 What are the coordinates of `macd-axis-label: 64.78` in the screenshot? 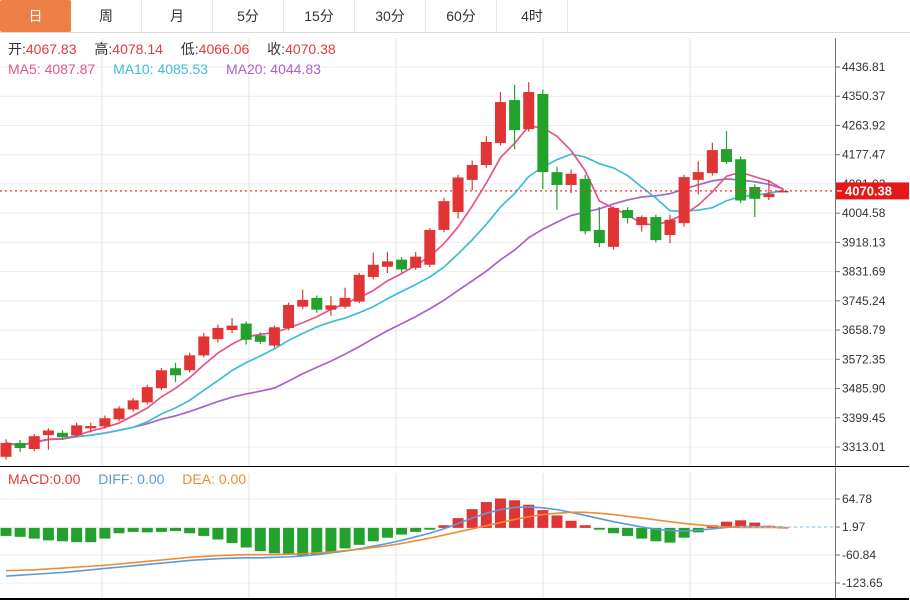 It's located at (857, 499).